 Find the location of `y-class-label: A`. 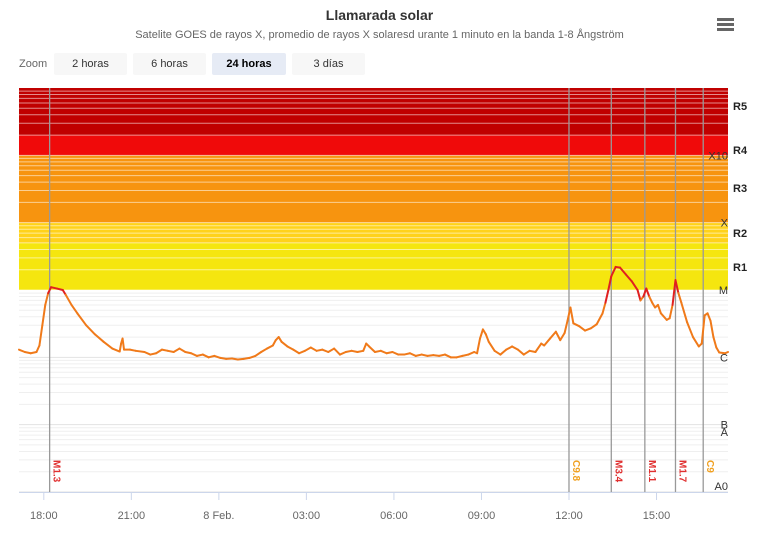

y-class-label: A is located at coordinates (725, 433).